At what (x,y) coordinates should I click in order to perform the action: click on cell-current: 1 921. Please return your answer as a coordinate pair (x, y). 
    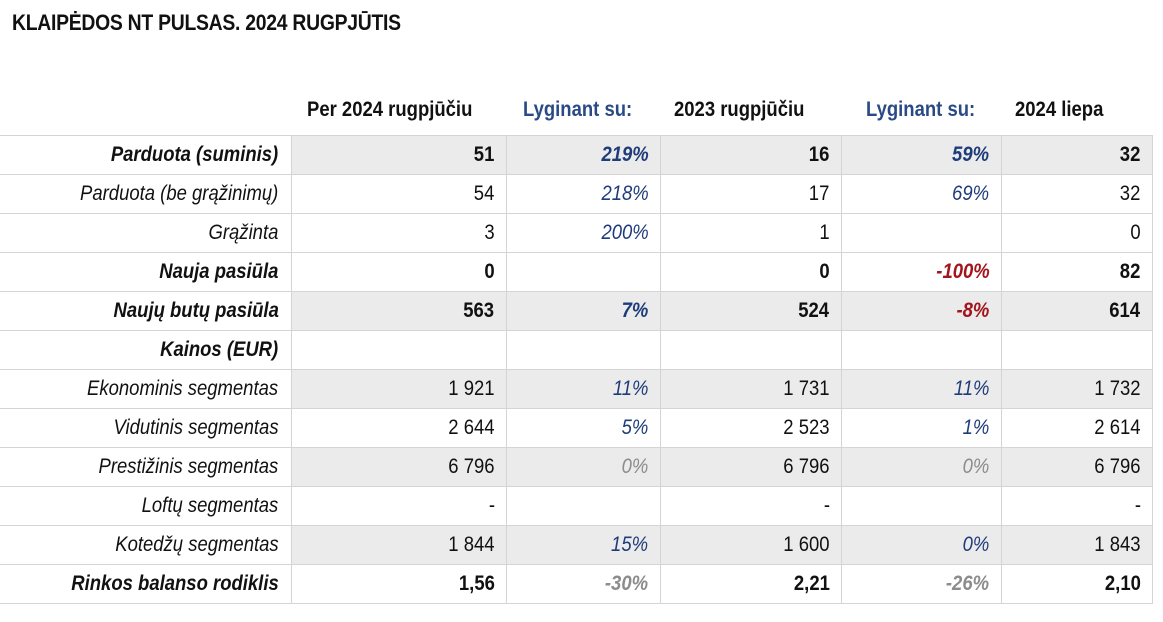
    Looking at the image, I should click on (398, 389).